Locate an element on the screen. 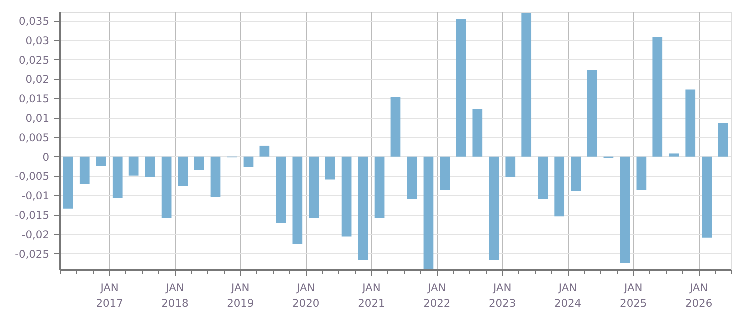 The image size is (751, 313). x-tick-label: JAN 2018 is located at coordinates (176, 296).